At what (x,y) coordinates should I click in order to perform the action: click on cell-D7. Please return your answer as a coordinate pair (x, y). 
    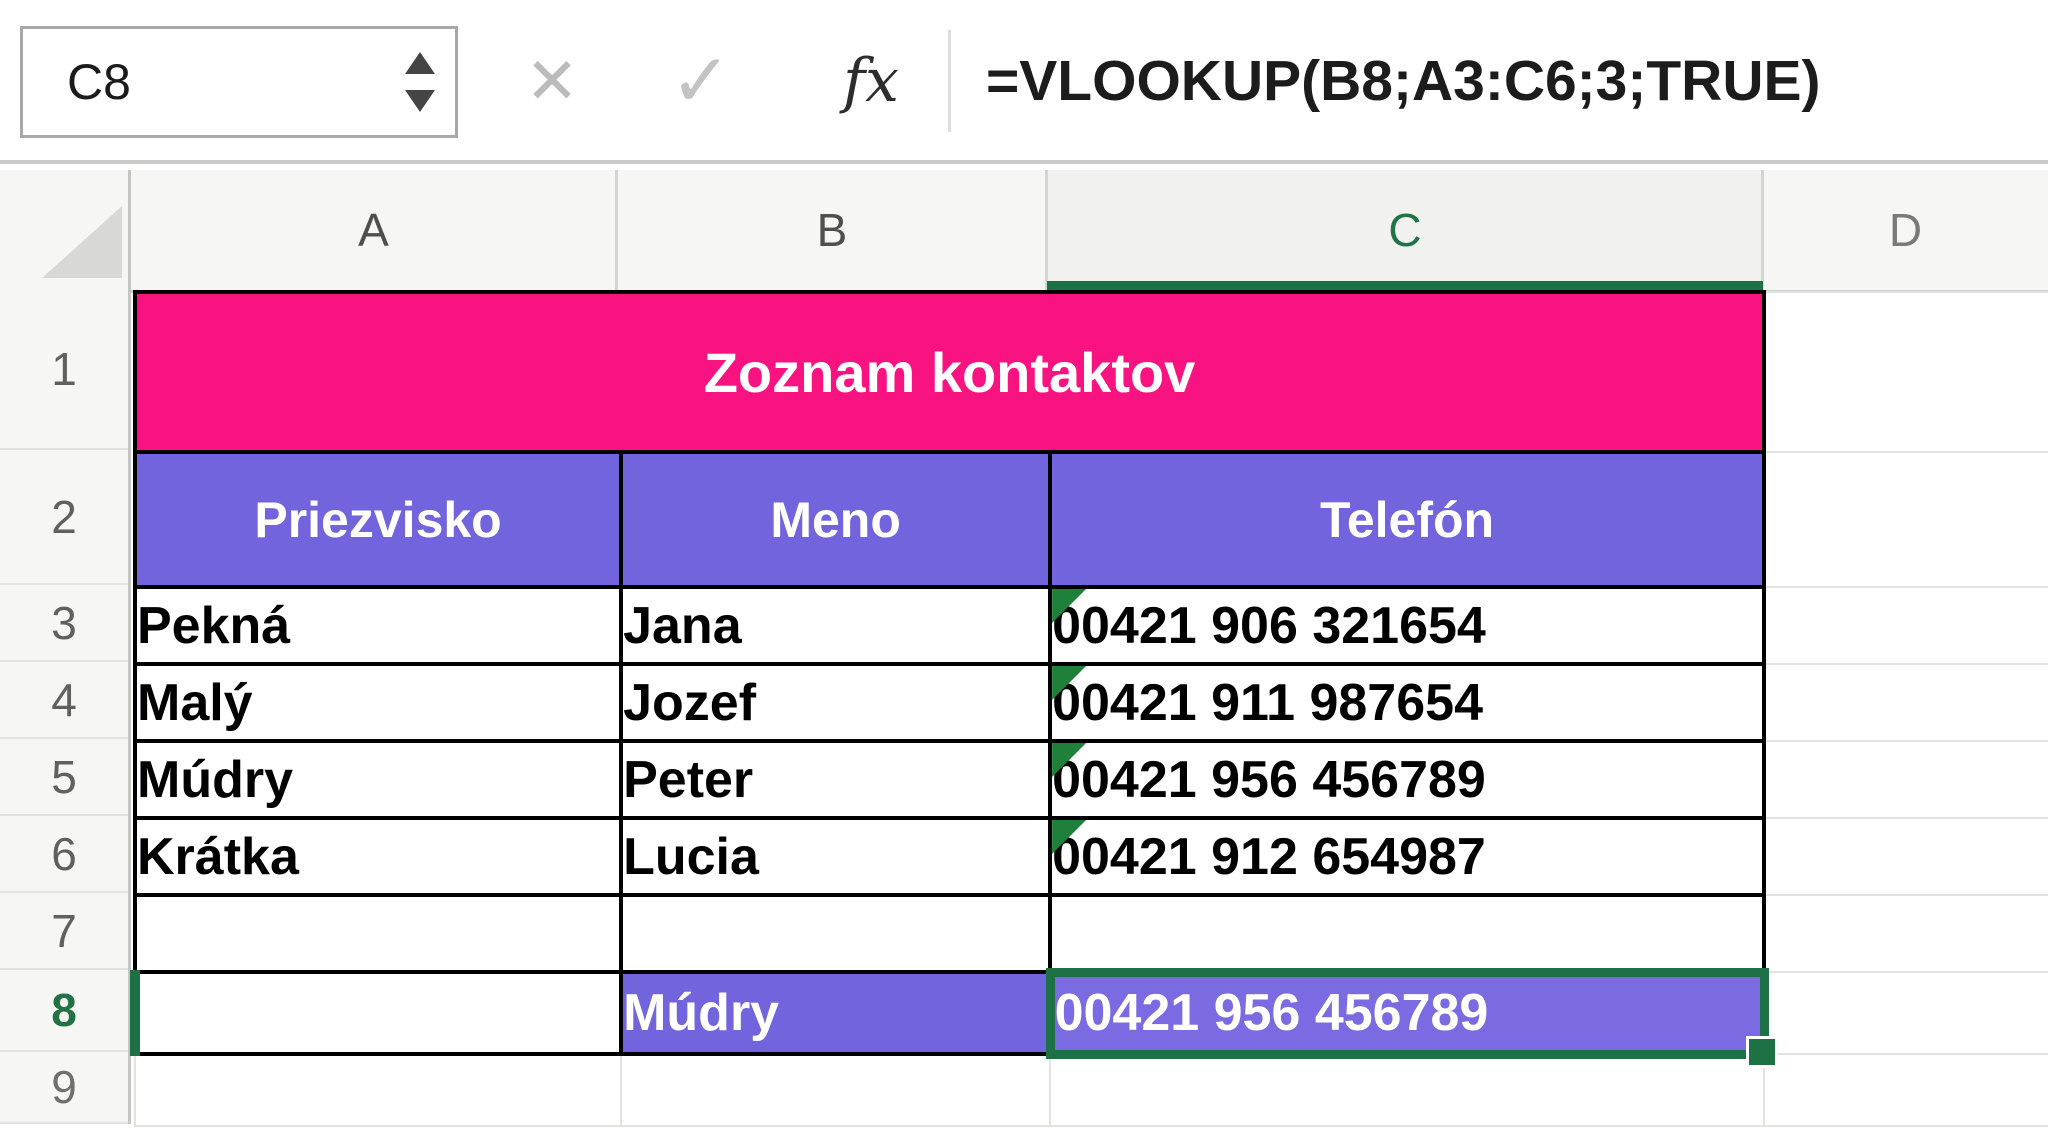
    Looking at the image, I should click on (1905, 933).